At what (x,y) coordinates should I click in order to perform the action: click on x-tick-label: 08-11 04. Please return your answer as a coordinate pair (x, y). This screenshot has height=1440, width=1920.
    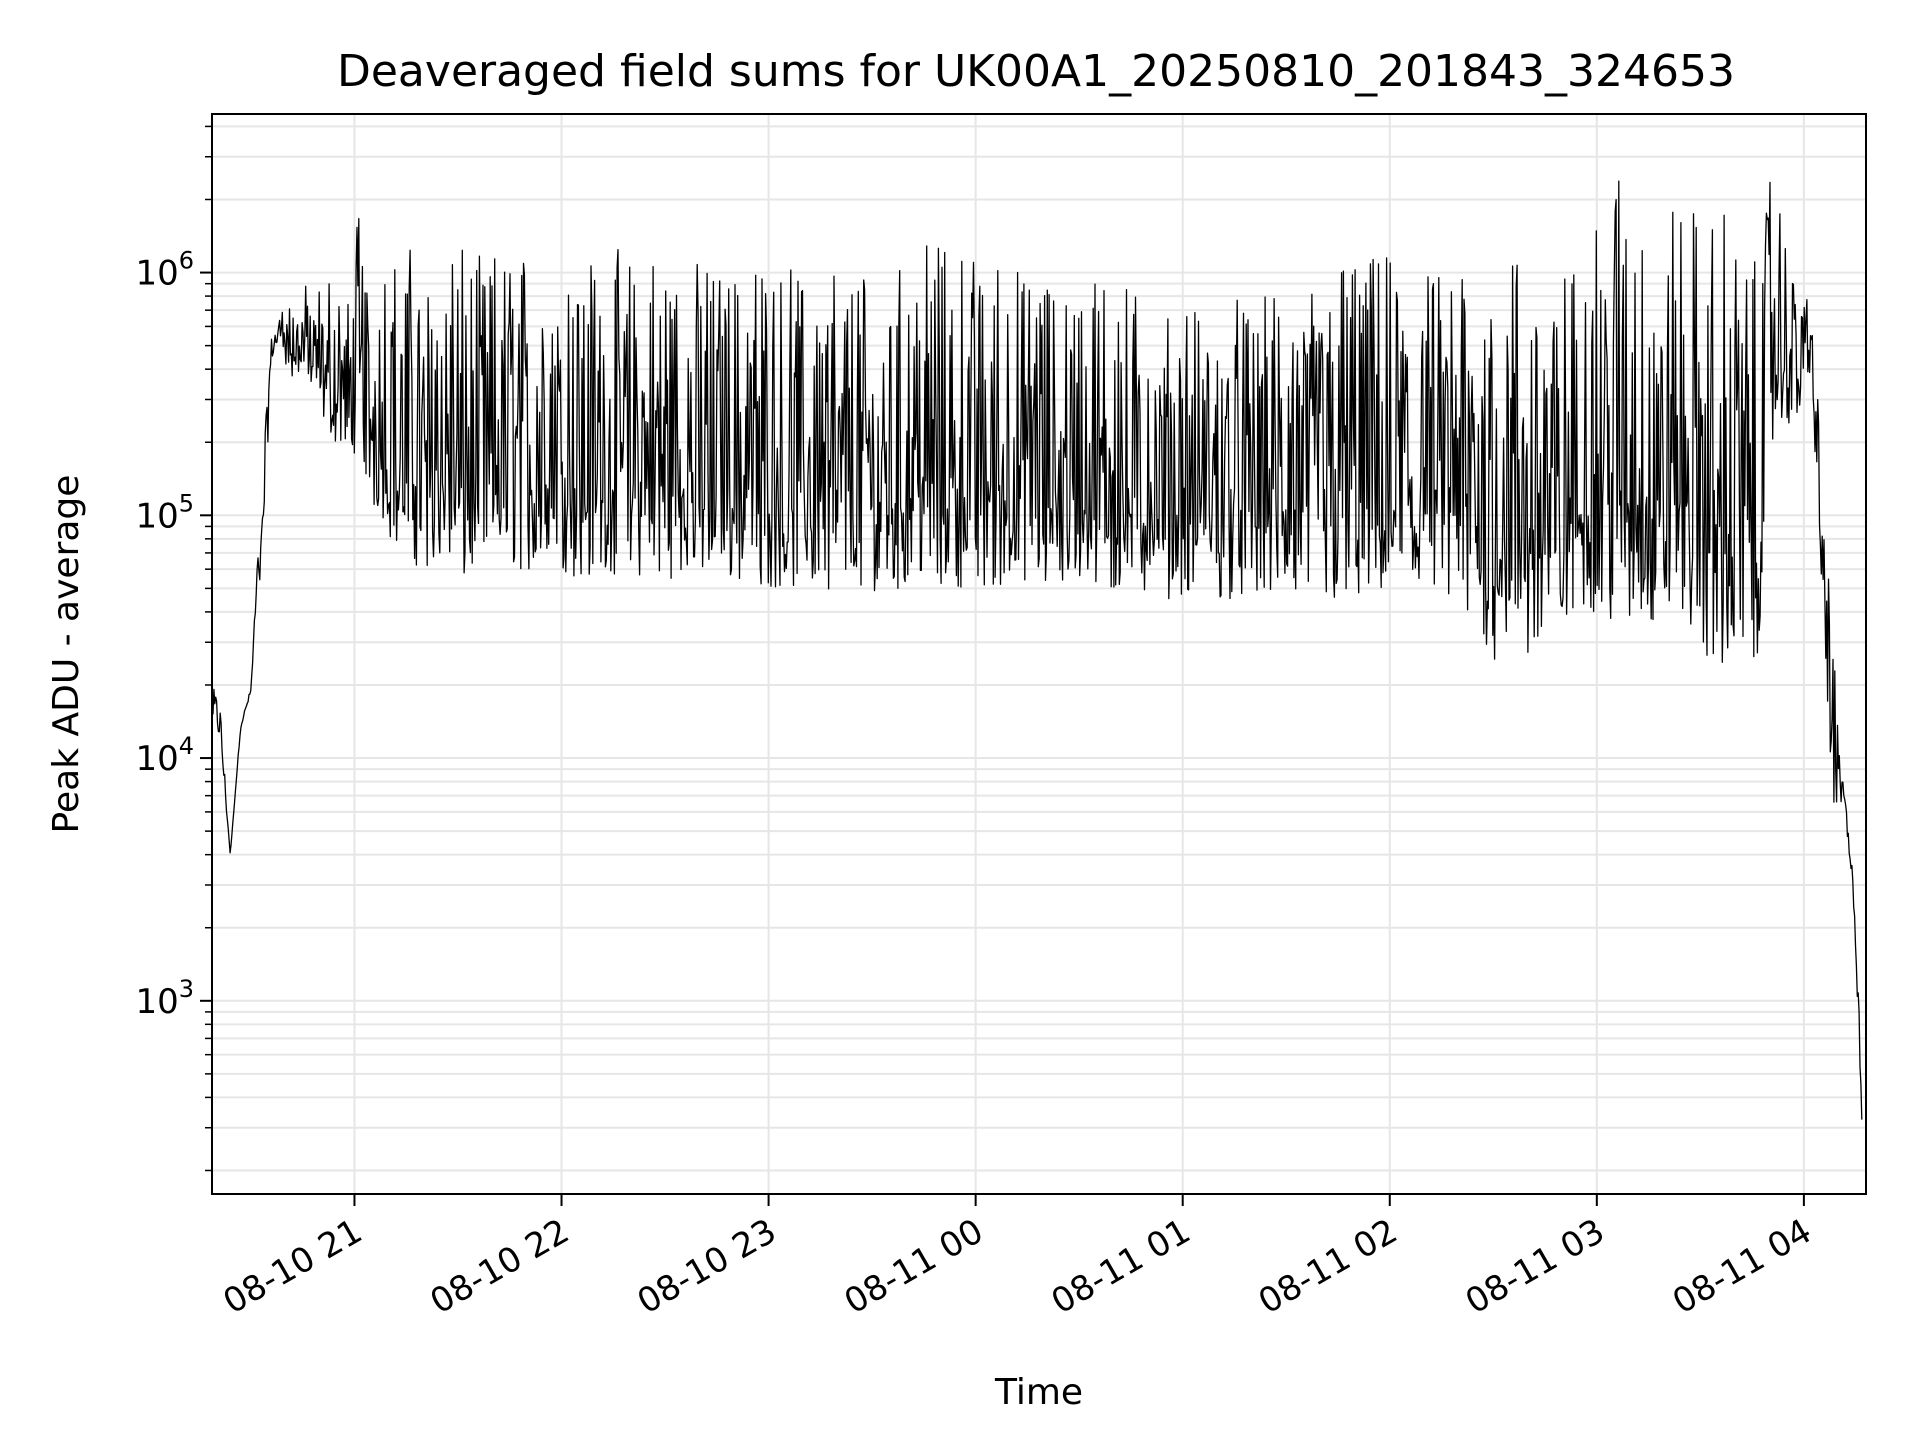
    Looking at the image, I should click on (1742, 1266).